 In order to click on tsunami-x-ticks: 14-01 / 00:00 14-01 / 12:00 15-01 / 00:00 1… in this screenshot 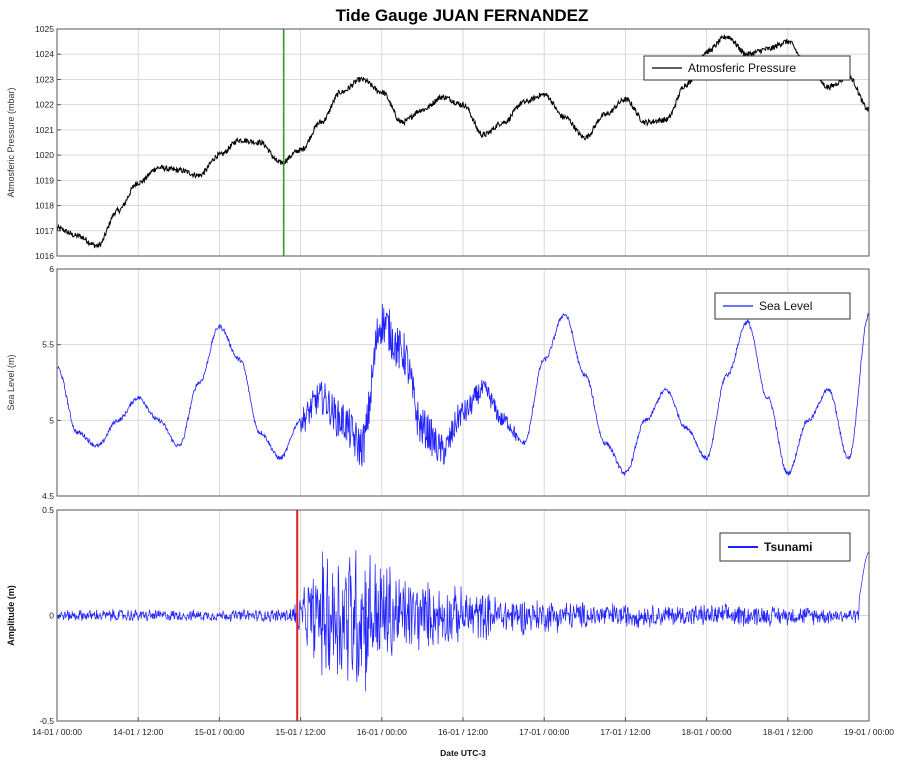, I will do `click(463, 727)`.